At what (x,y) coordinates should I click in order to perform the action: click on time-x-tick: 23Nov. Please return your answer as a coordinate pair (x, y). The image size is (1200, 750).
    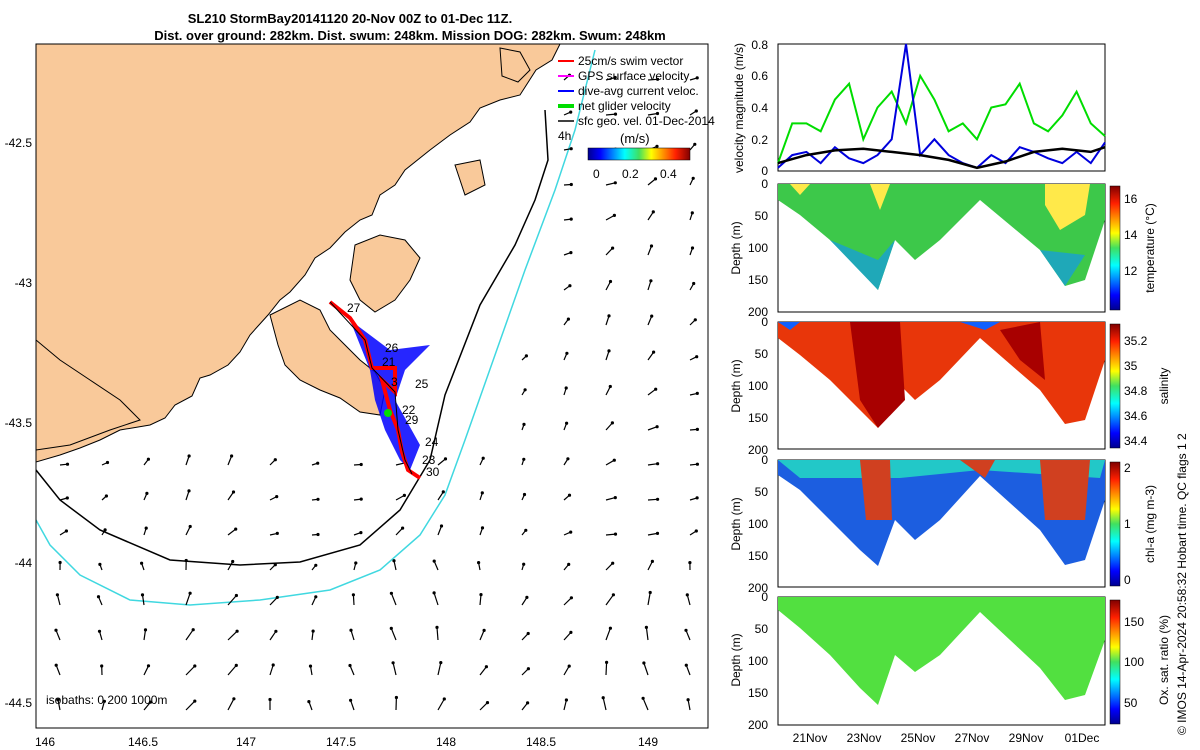
    Looking at the image, I should click on (864, 738).